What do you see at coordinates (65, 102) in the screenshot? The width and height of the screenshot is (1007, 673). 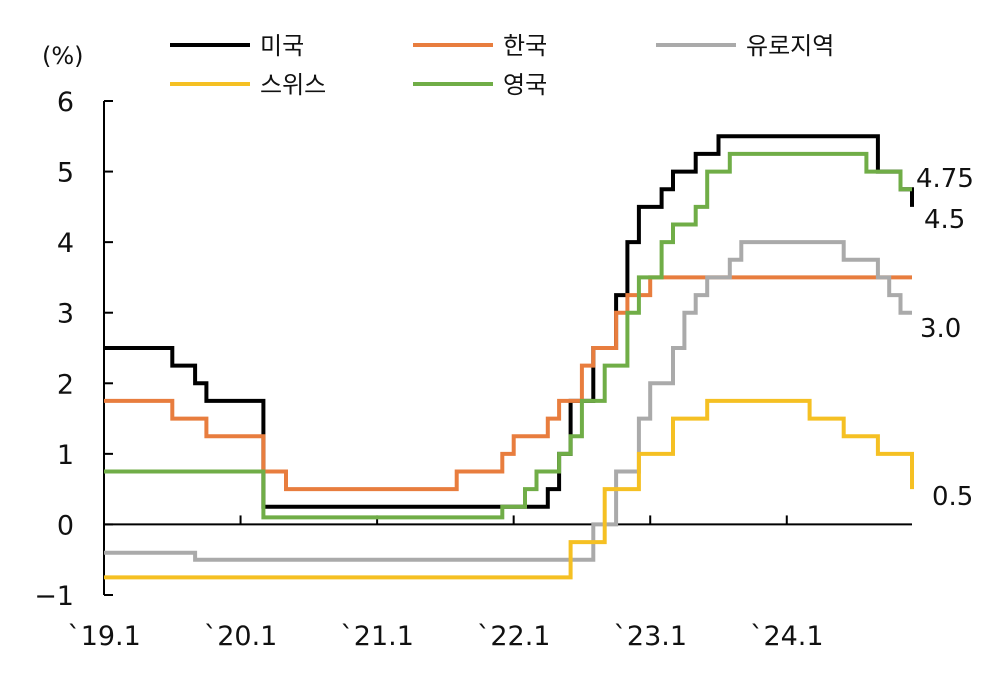 I see `y-tick-label: 6` at bounding box center [65, 102].